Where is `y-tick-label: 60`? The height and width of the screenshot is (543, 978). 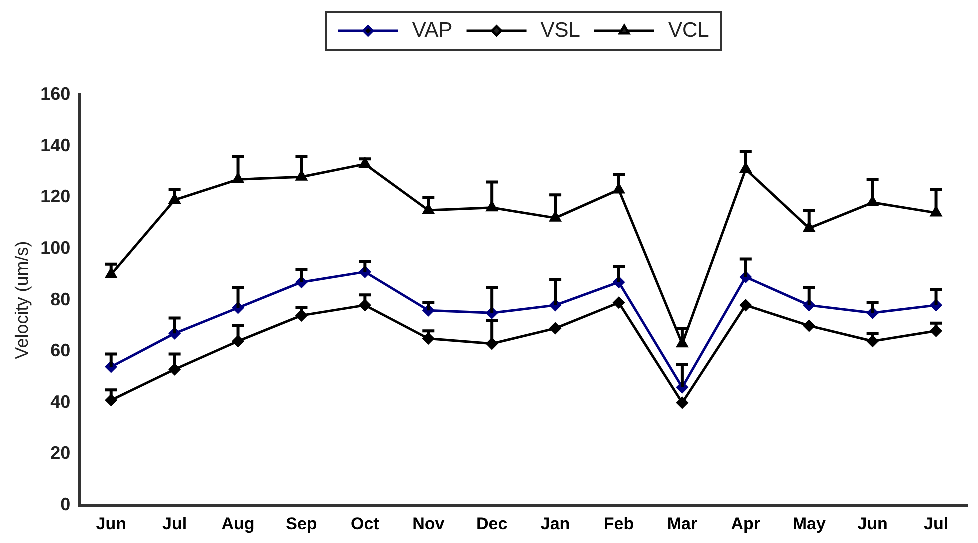
y-tick-label: 60 is located at coordinates (60, 350).